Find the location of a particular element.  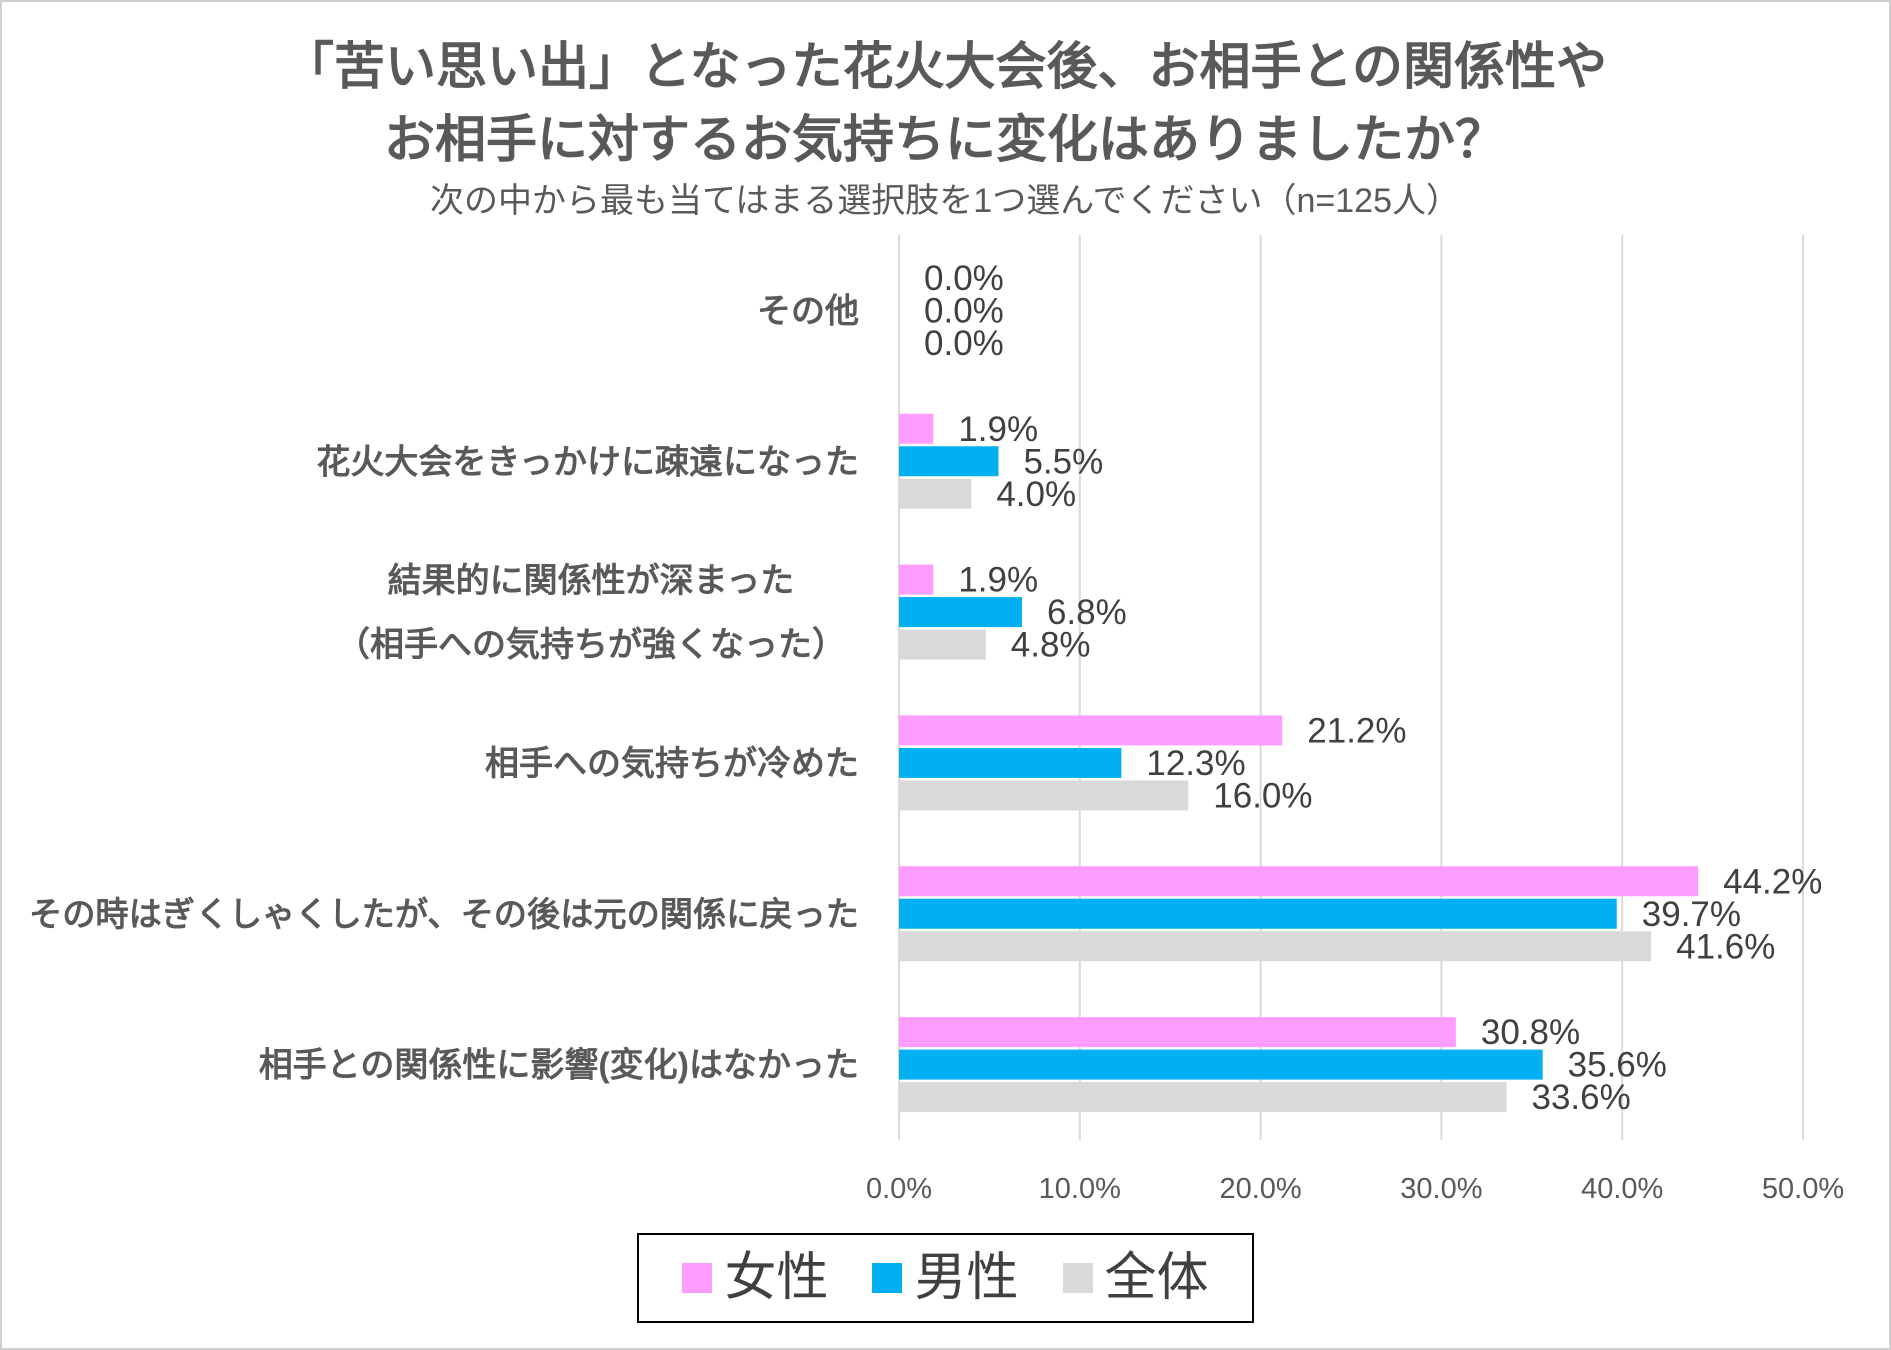

legend-item-female: 女性 is located at coordinates (755, 1278).